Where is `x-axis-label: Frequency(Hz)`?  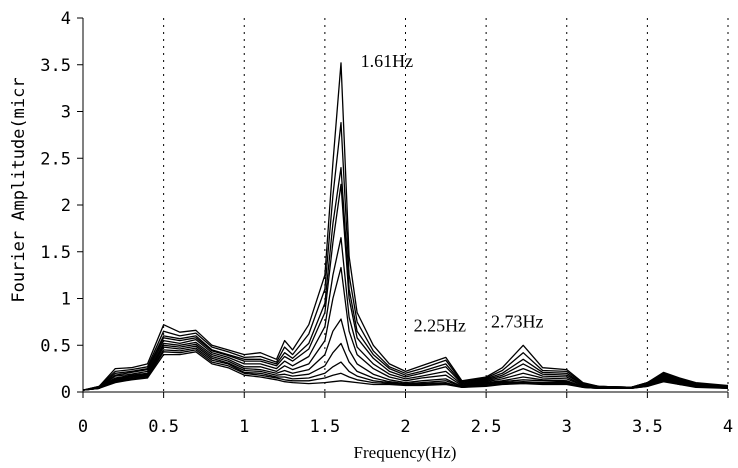 x-axis-label: Frequency(Hz) is located at coordinates (405, 452).